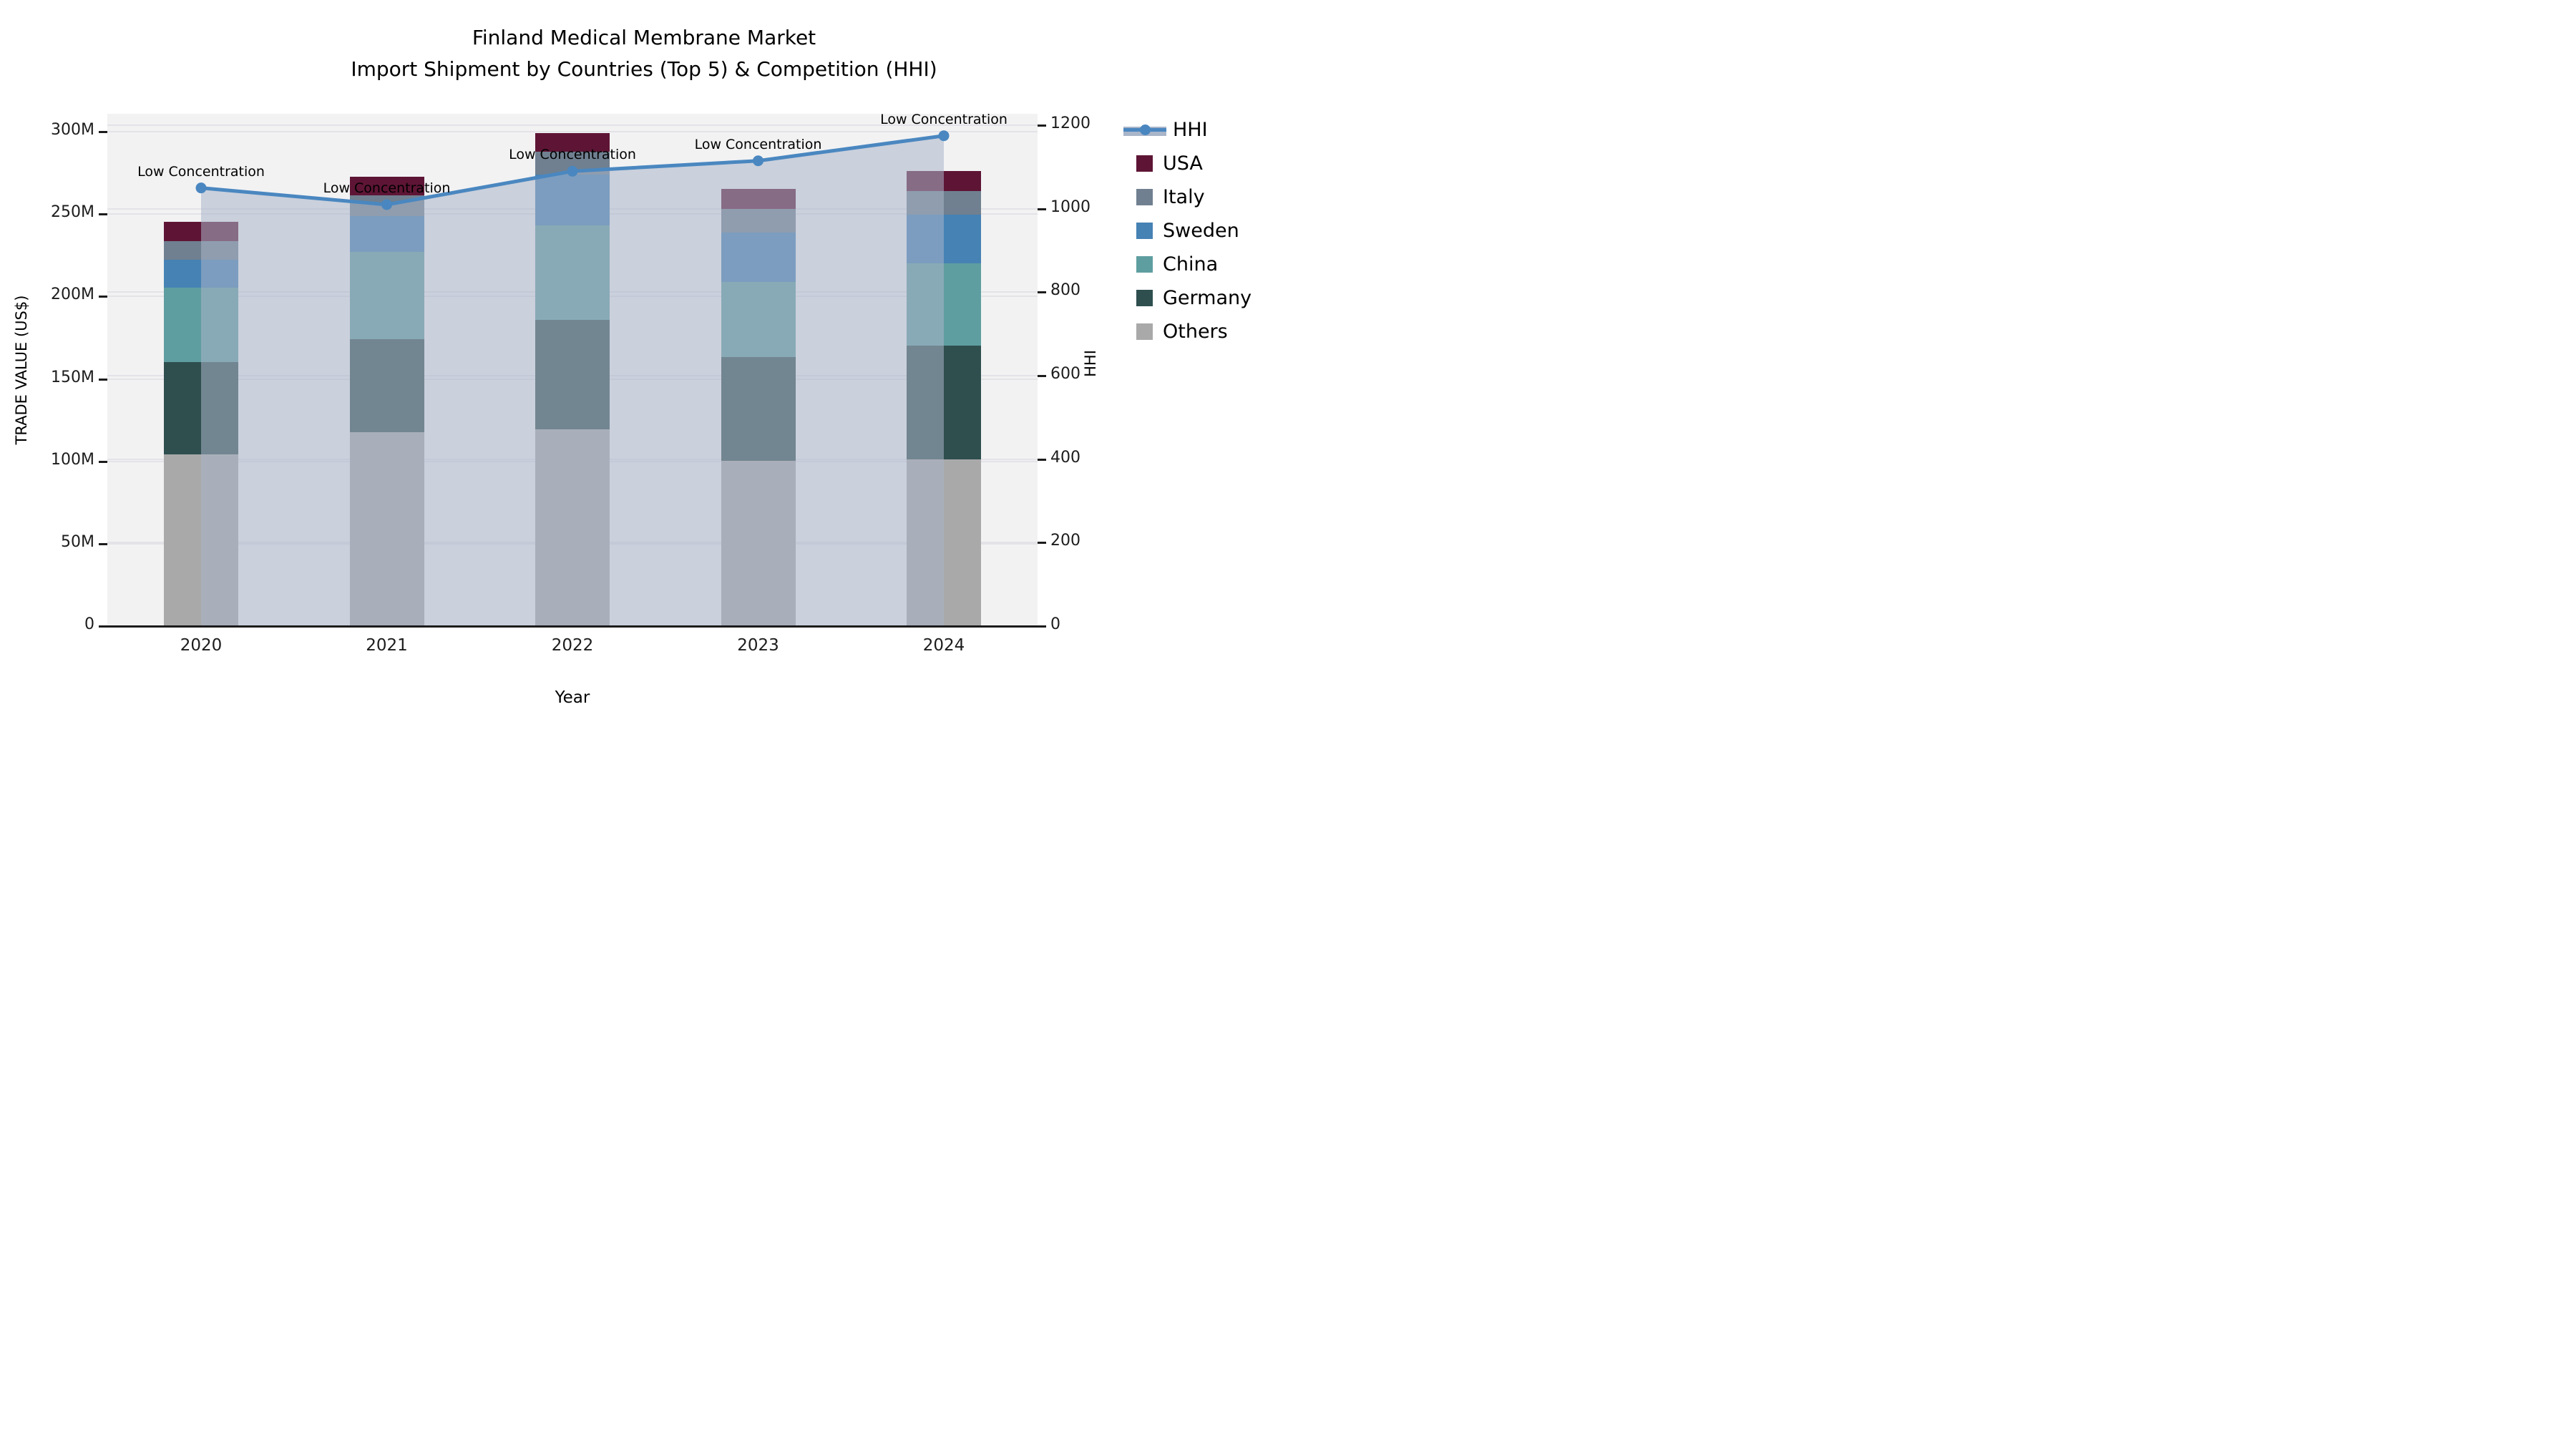  Describe the element at coordinates (758, 144) in the screenshot. I see `annotation-2023: Low Concentration` at that location.